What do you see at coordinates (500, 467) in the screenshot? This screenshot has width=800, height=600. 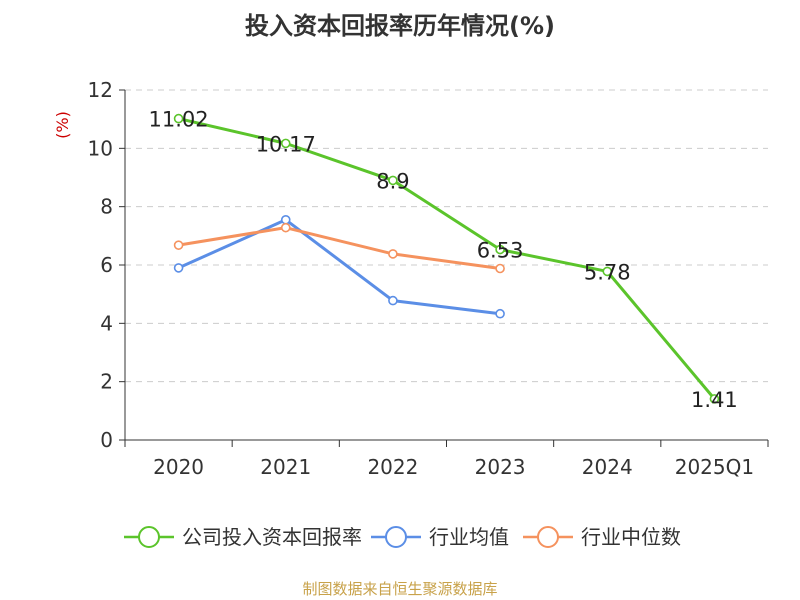 I see `x-tick-label: 2023` at bounding box center [500, 467].